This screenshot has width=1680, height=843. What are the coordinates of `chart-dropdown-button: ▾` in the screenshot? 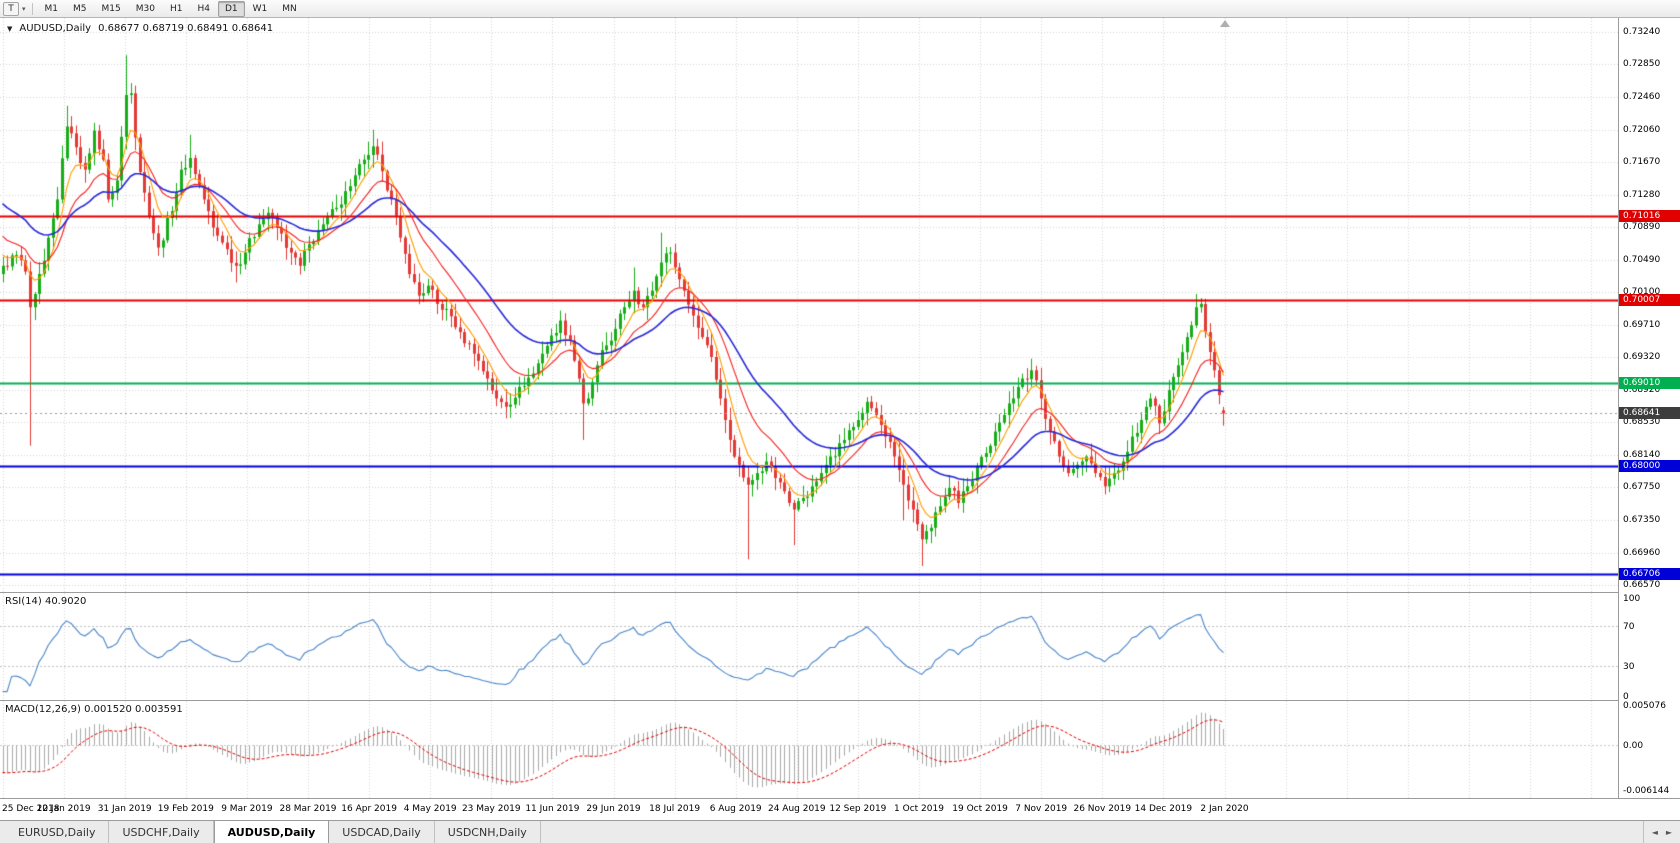 It's located at (24, 9).